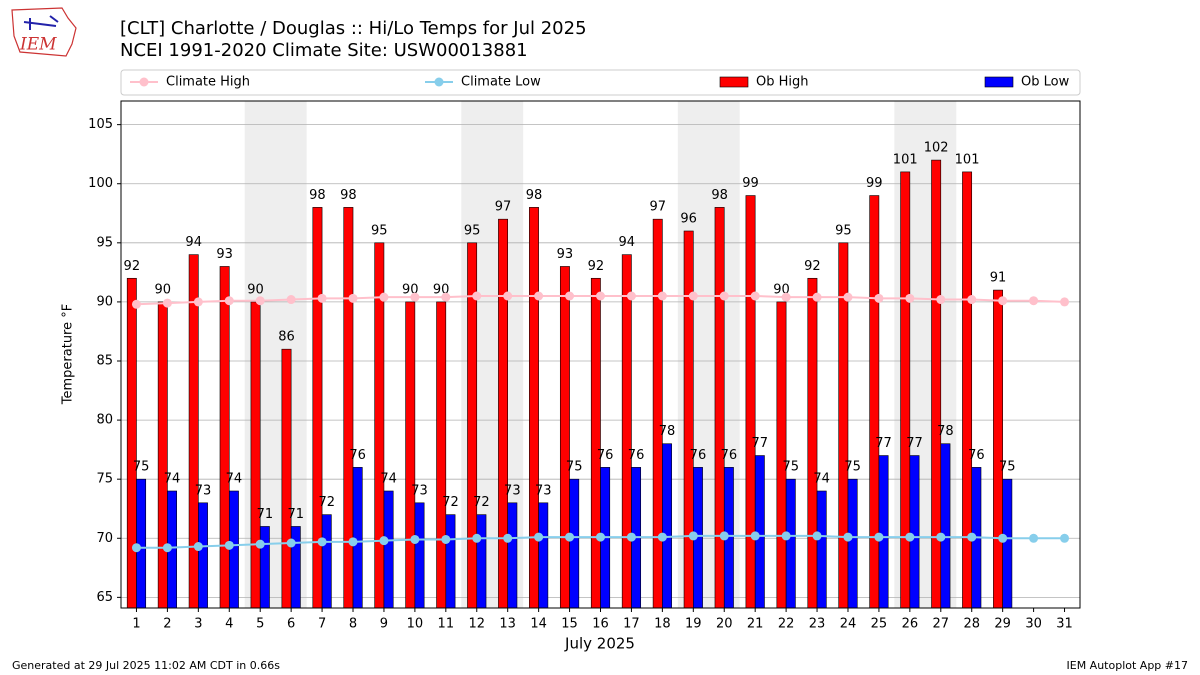 The image size is (1200, 675). Describe the element at coordinates (296, 514) in the screenshot. I see `value-label: 71` at that location.